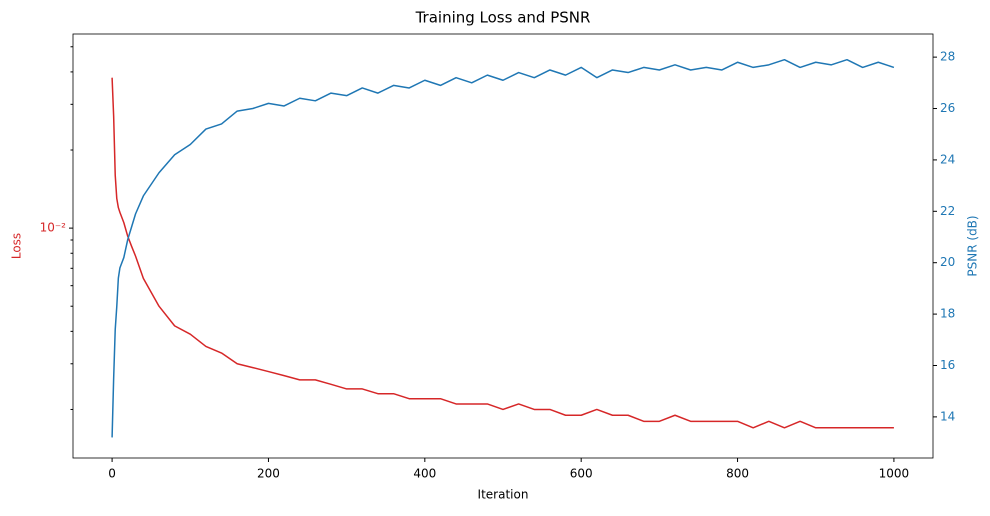  What do you see at coordinates (268, 474) in the screenshot?
I see `x-tick-label: 200` at bounding box center [268, 474].